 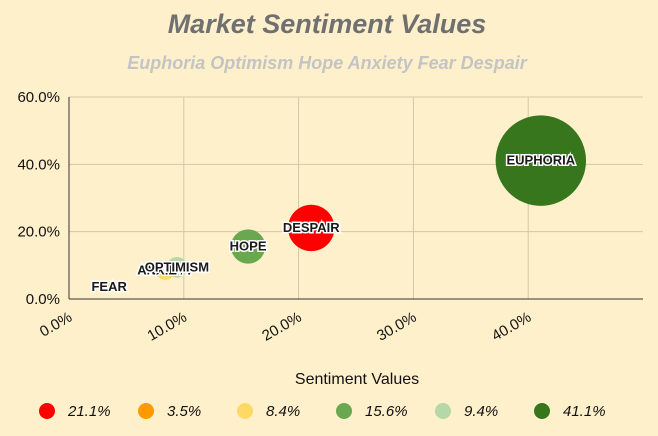 I want to click on legend-label: 15.6%, so click(x=386, y=411).